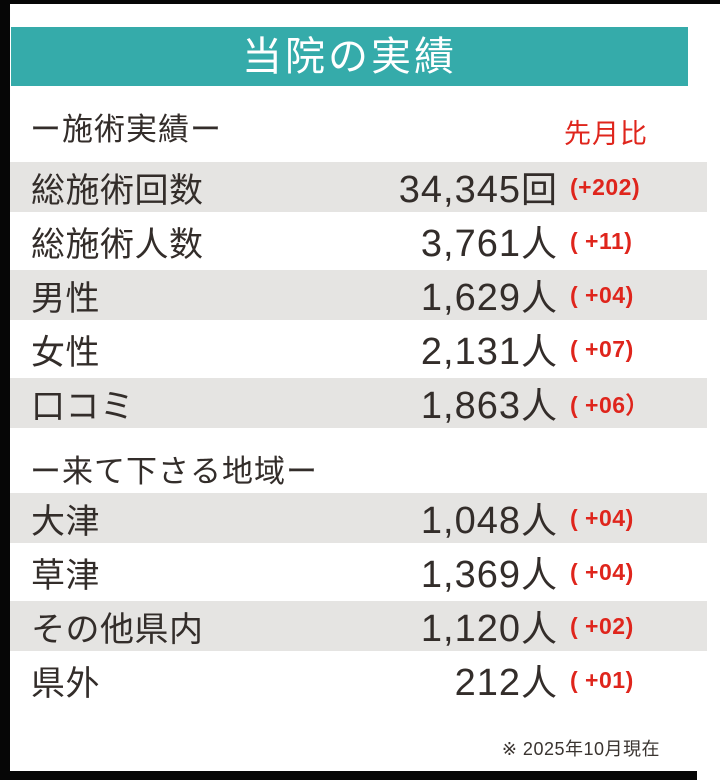 The width and height of the screenshot is (720, 780). Describe the element at coordinates (348, 775) in the screenshot. I see `bottom-border` at that location.